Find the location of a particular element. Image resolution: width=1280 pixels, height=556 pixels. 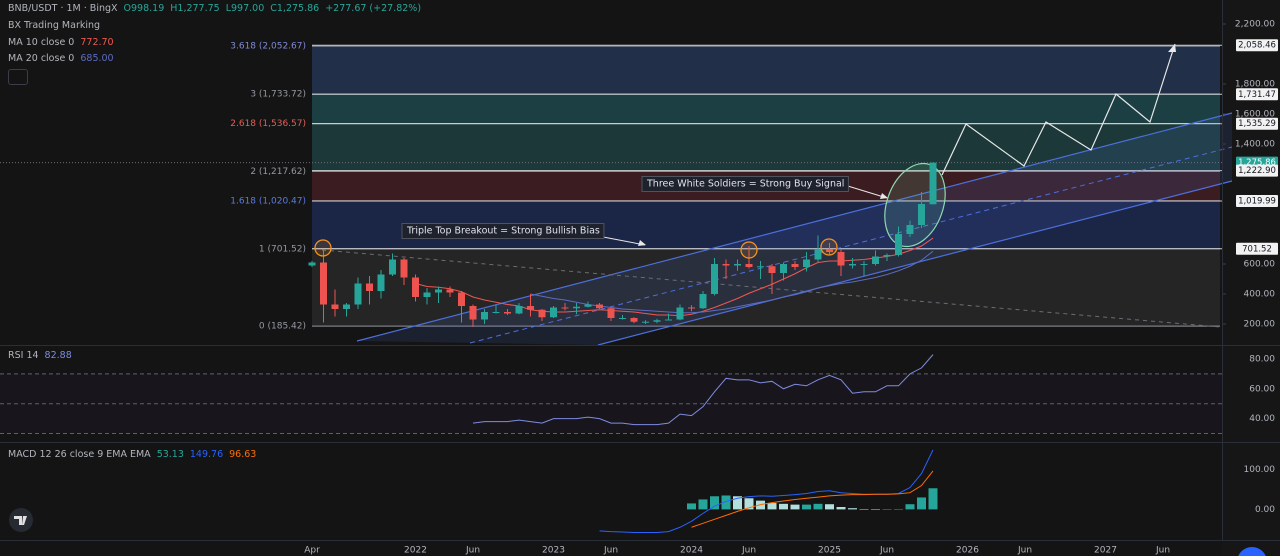

change: +277.67 (+27.82%) is located at coordinates (373, 8).